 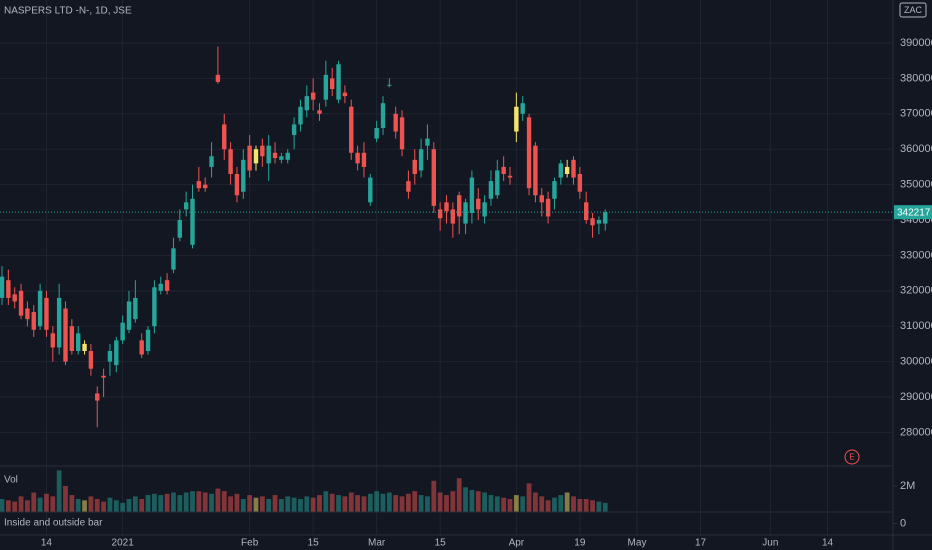 What do you see at coordinates (11, 480) in the screenshot?
I see `volume-label: Vol` at bounding box center [11, 480].